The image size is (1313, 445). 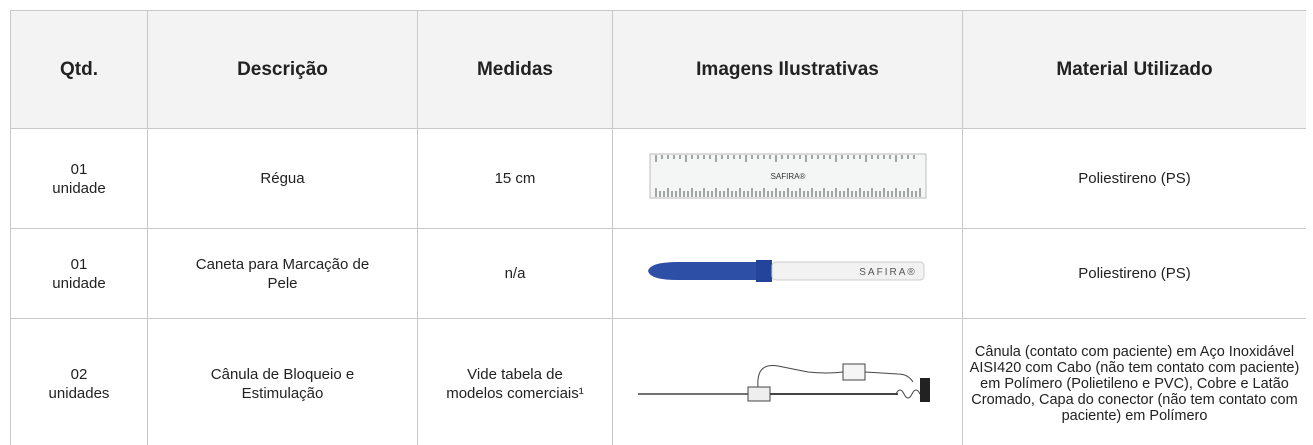 What do you see at coordinates (515, 273) in the screenshot?
I see `size-cell: n/a` at bounding box center [515, 273].